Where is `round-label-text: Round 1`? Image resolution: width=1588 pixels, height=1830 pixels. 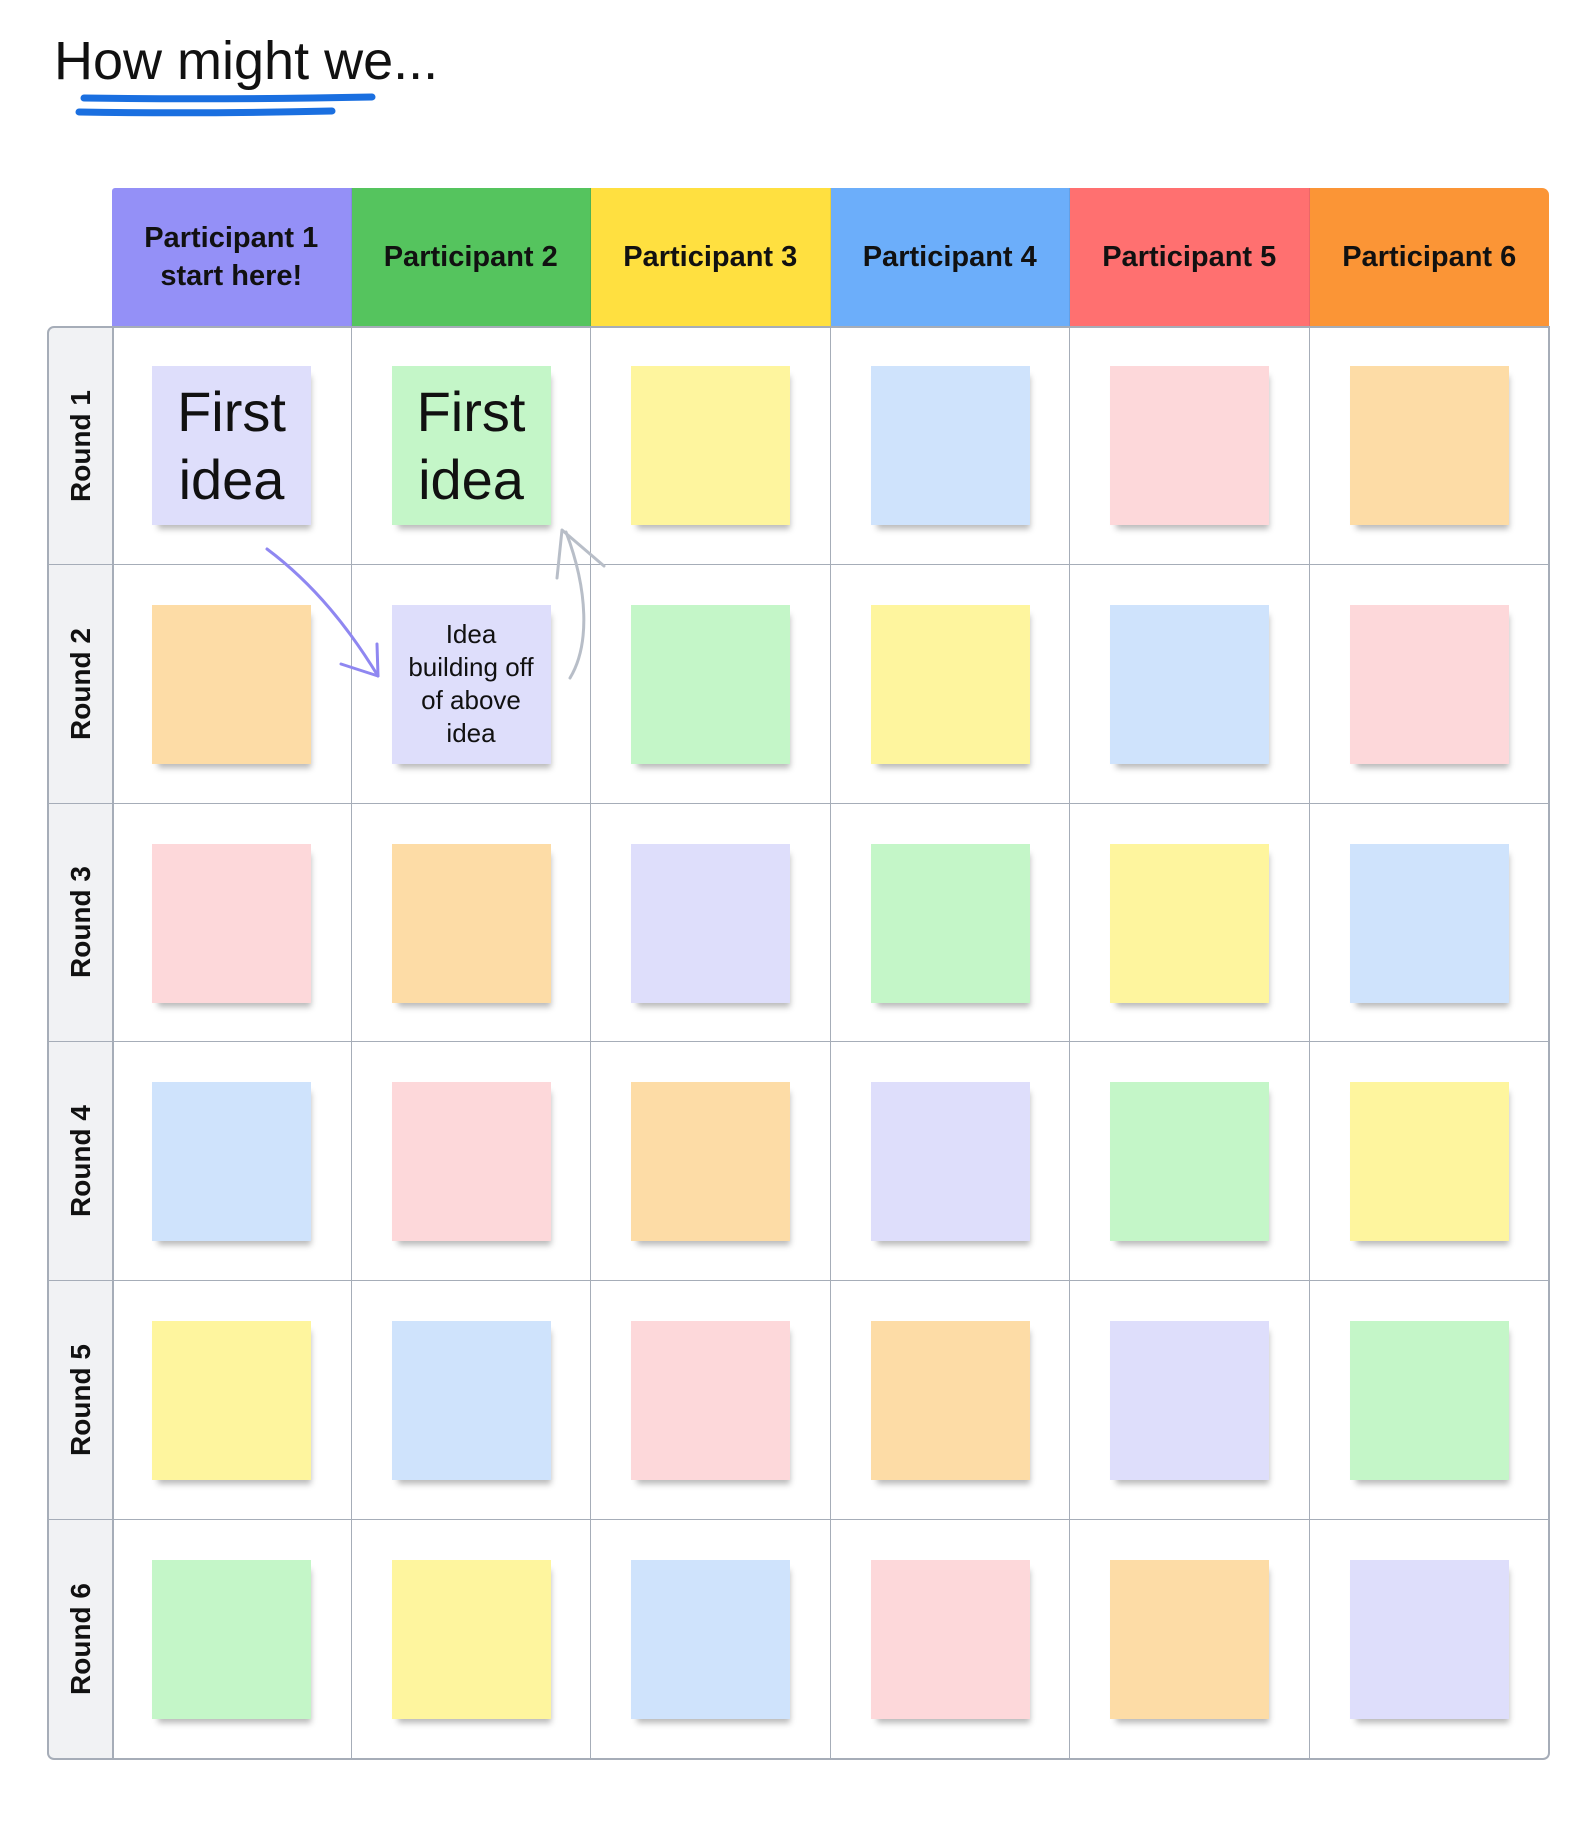 round-label-text: Round 1 is located at coordinates (80, 445).